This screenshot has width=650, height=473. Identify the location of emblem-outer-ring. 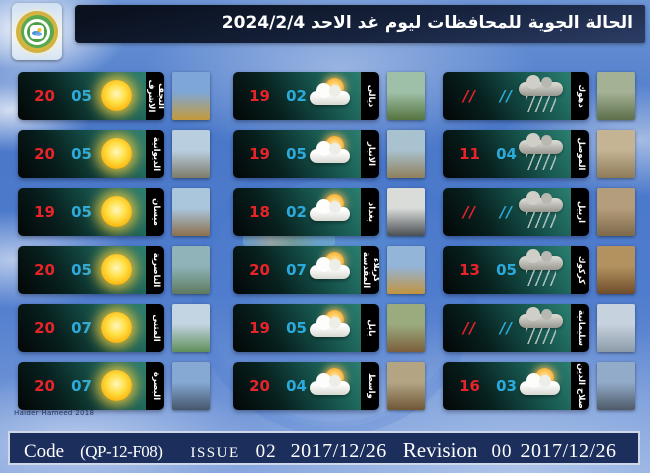
(37, 31).